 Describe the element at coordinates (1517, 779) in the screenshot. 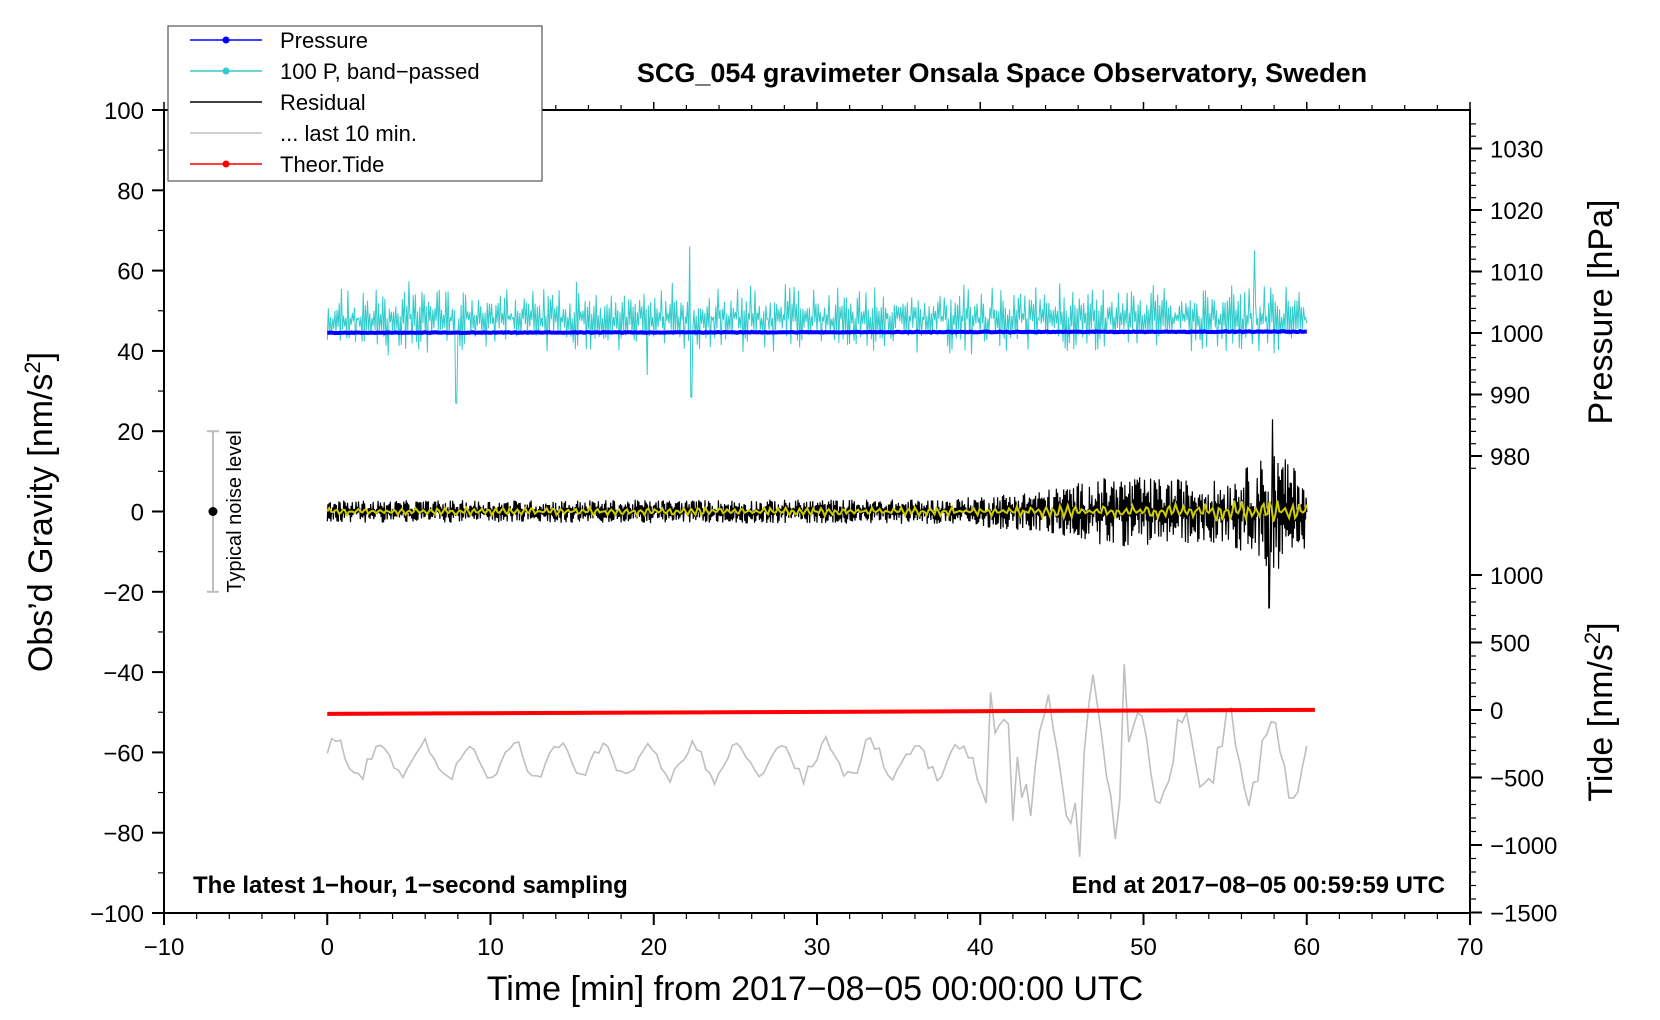

I see `tide-tick-label: −500` at that location.